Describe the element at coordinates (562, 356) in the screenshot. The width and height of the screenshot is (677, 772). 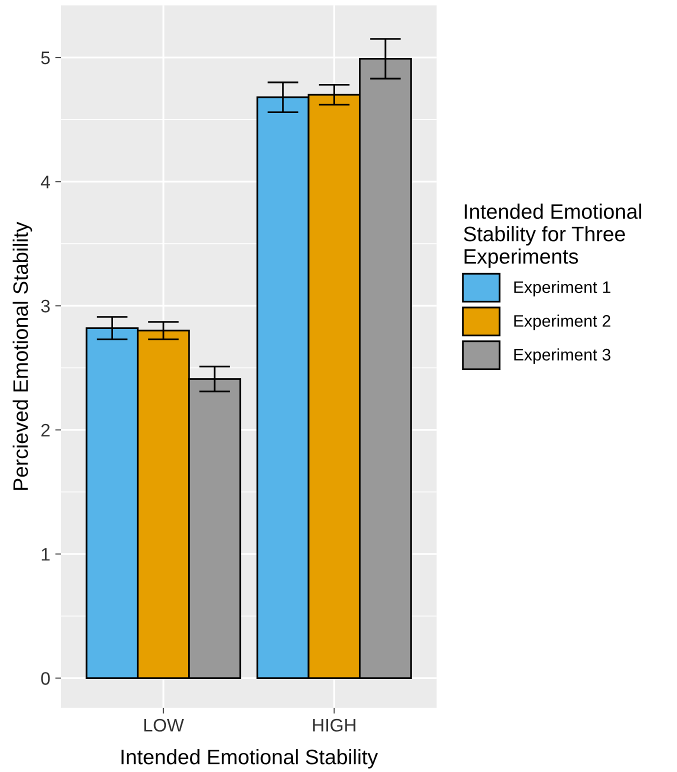
I see `legend-label: Experiment 3` at that location.